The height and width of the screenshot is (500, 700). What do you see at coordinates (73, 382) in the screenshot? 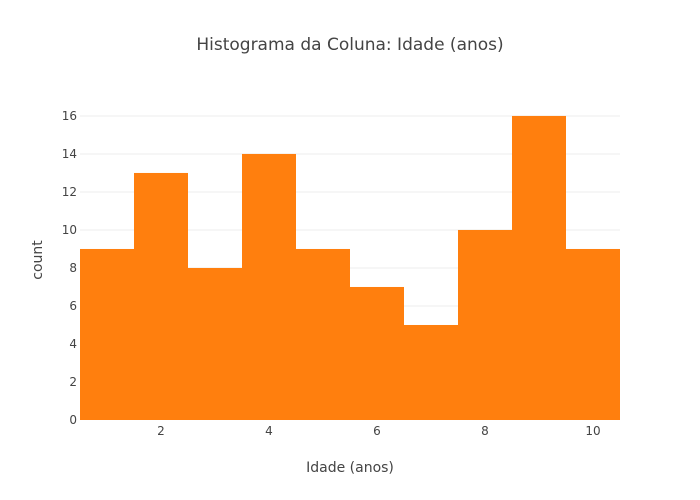
I see `y-tick-label: 2` at bounding box center [73, 382].